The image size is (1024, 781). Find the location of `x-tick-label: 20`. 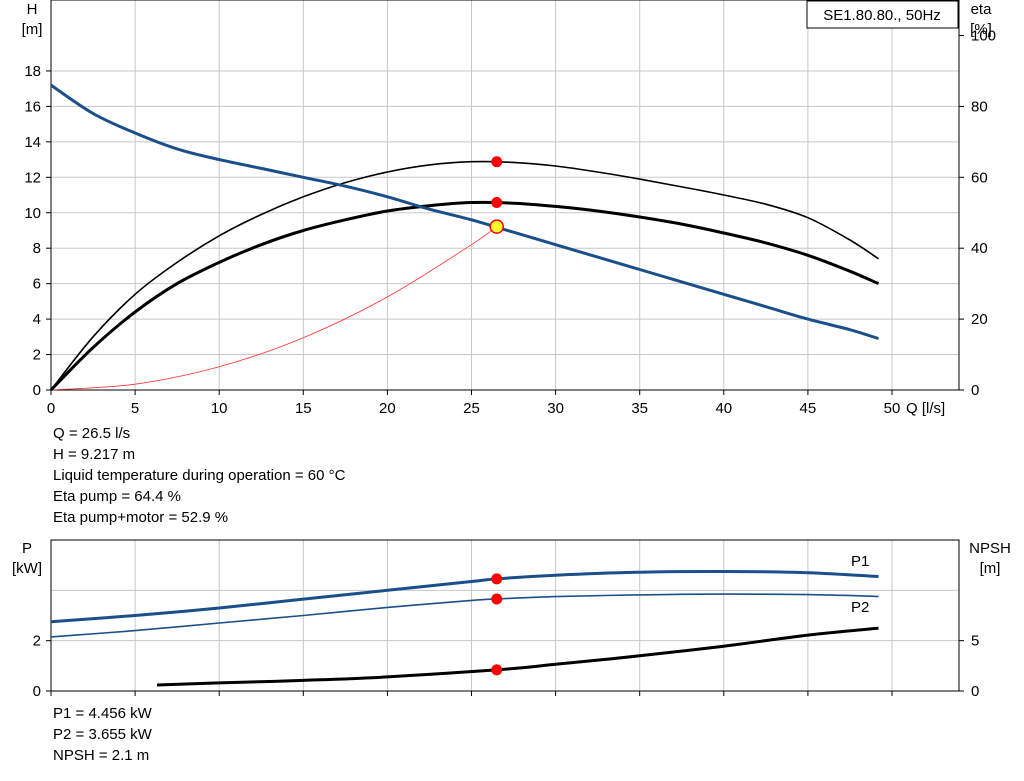

x-tick-label: 20 is located at coordinates (387, 408).